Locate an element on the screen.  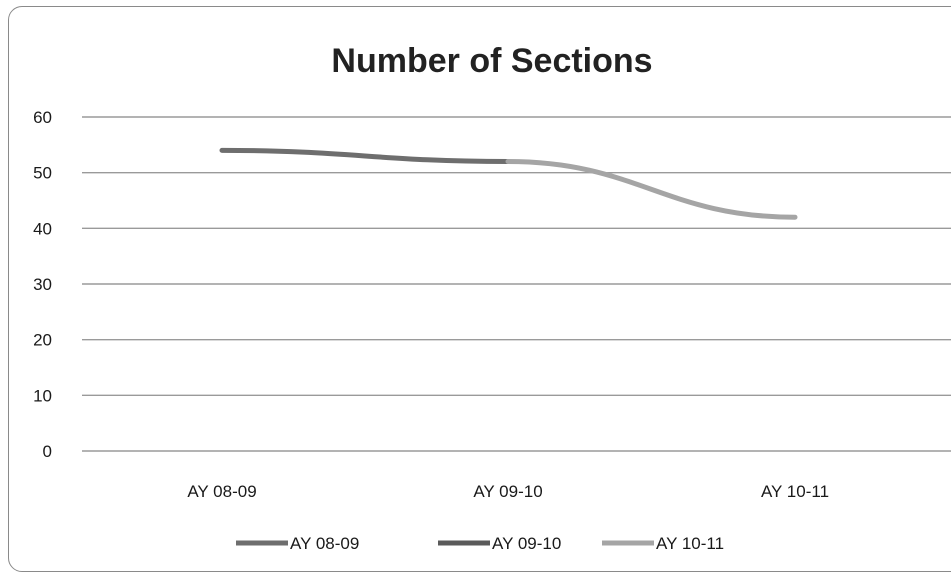
y-tick-label: 60 is located at coordinates (42, 117).